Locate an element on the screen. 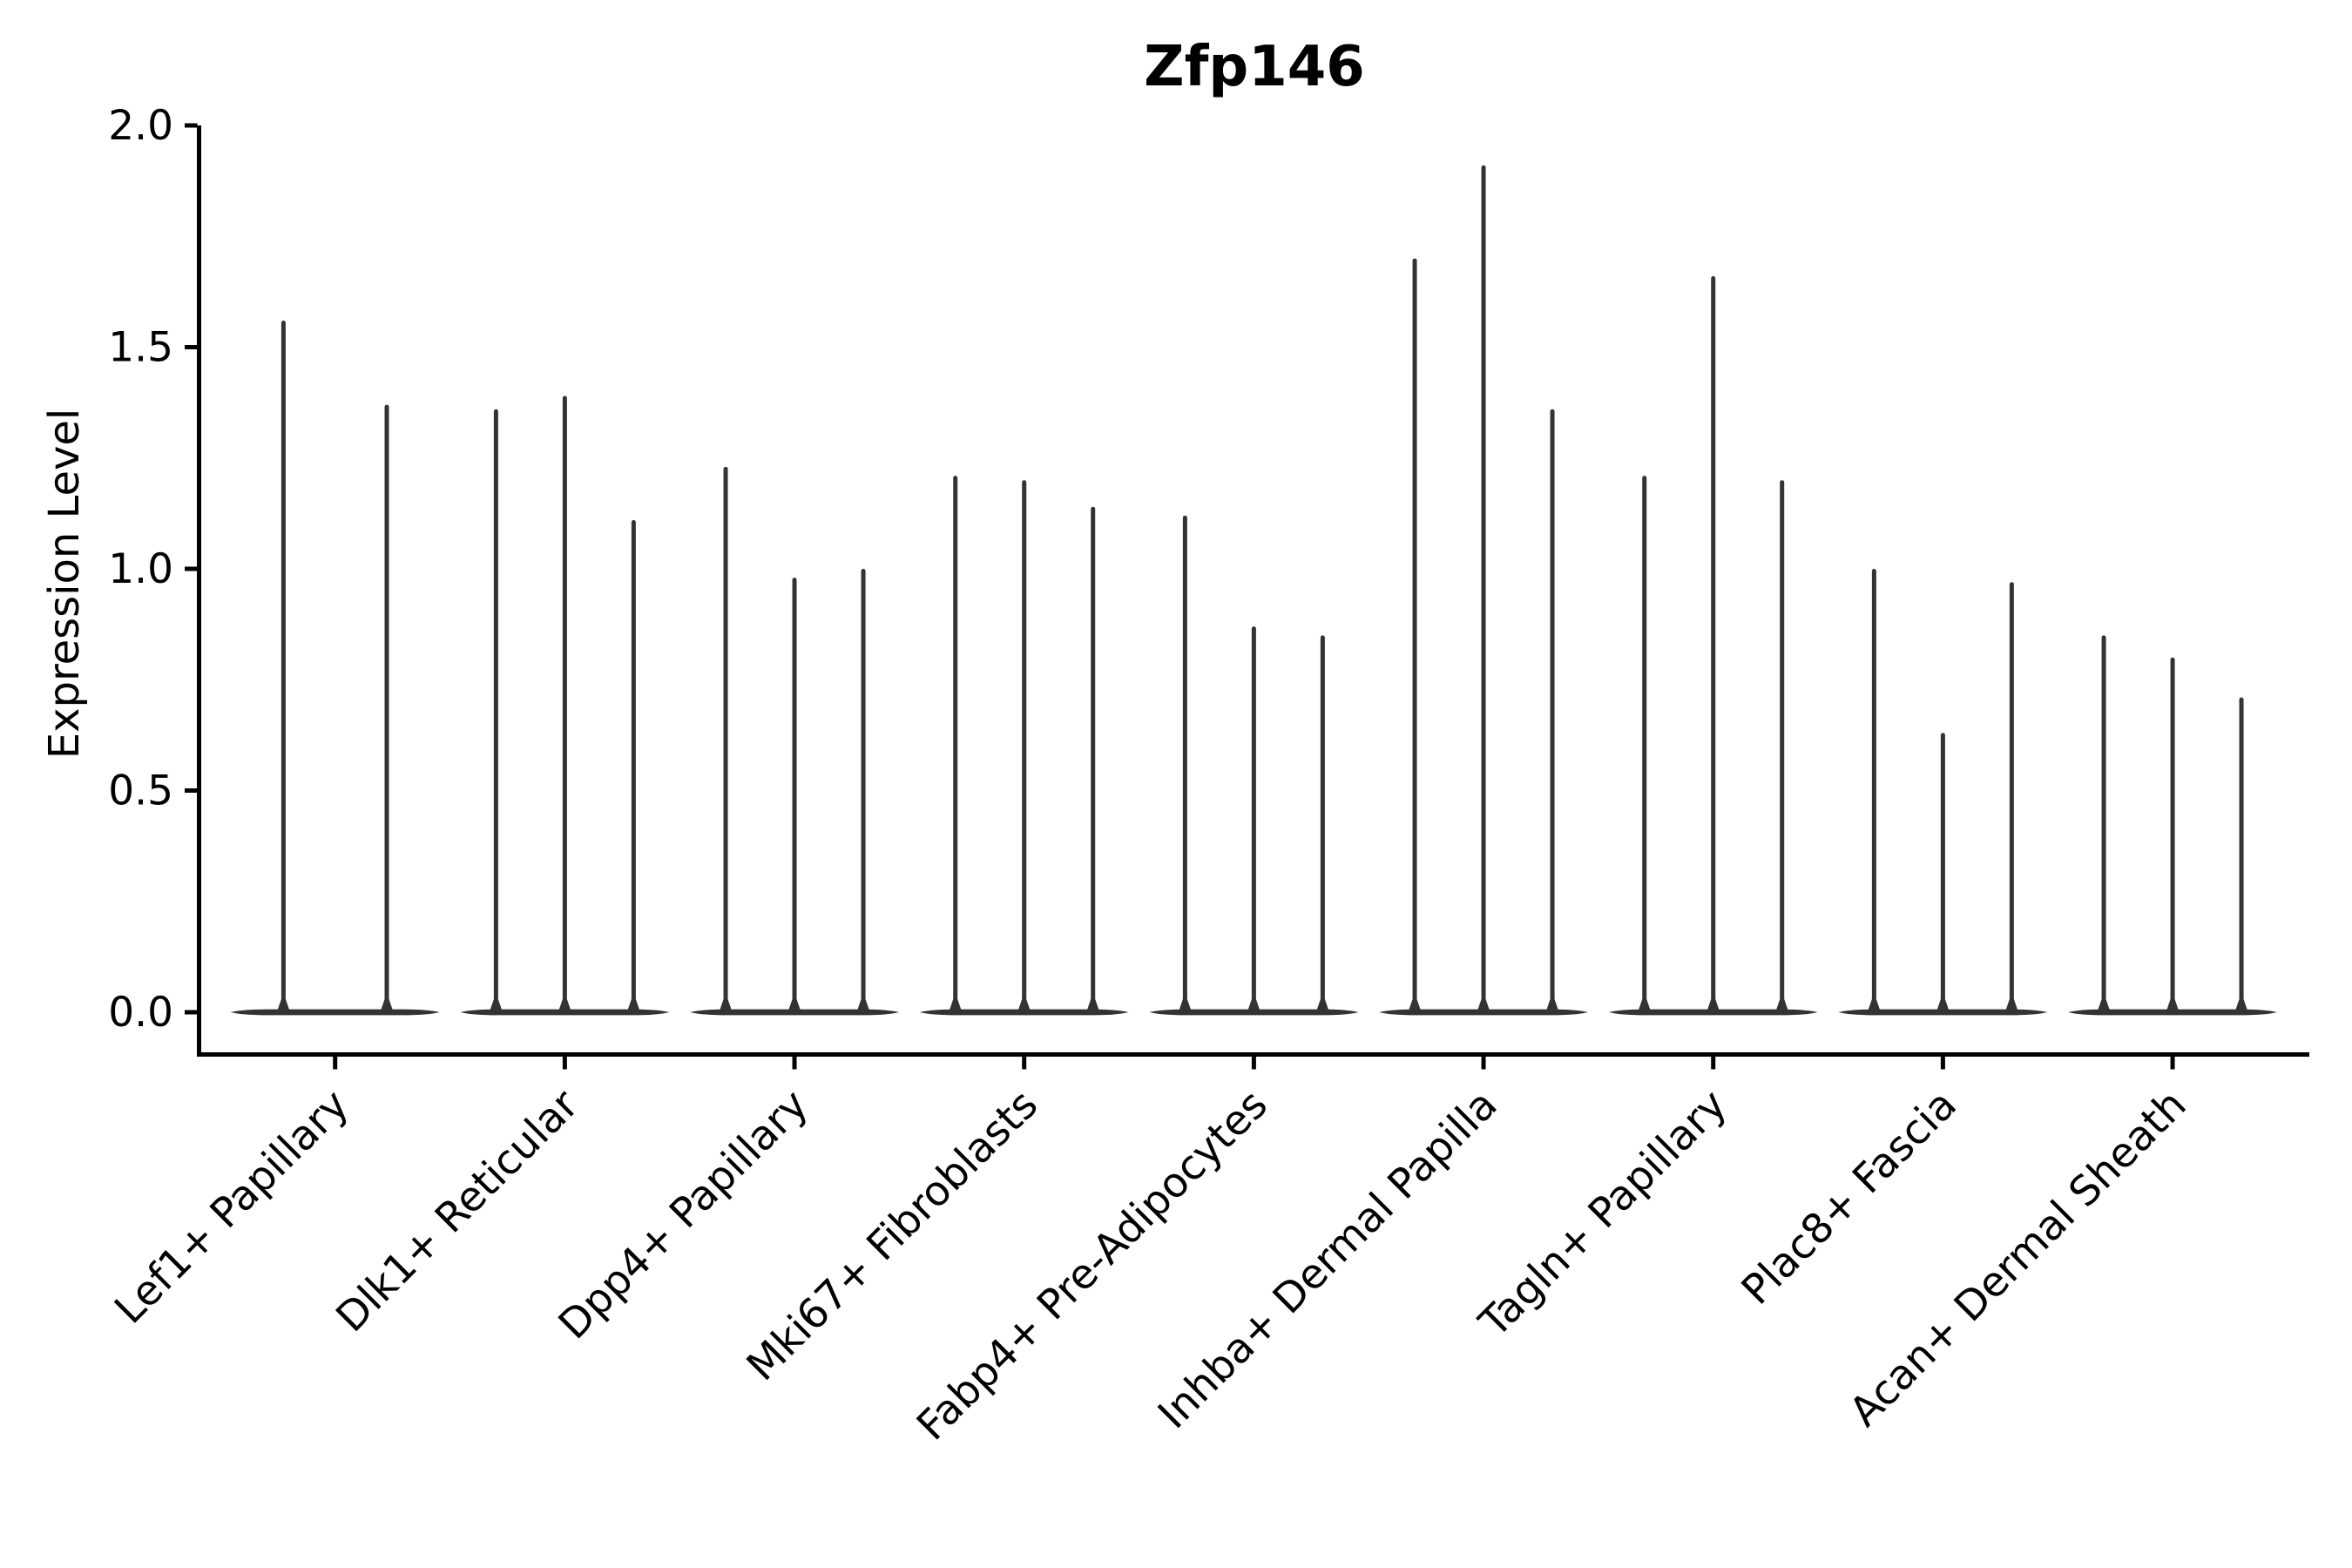 The height and width of the screenshot is (1568, 2352). chart-title: Zfp146 is located at coordinates (1254, 67).